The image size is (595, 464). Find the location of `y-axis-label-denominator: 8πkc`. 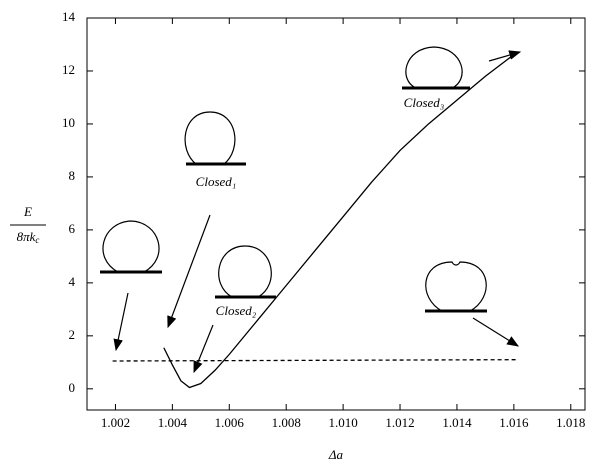

y-axis-label-denominator: 8πkc is located at coordinates (28, 237).